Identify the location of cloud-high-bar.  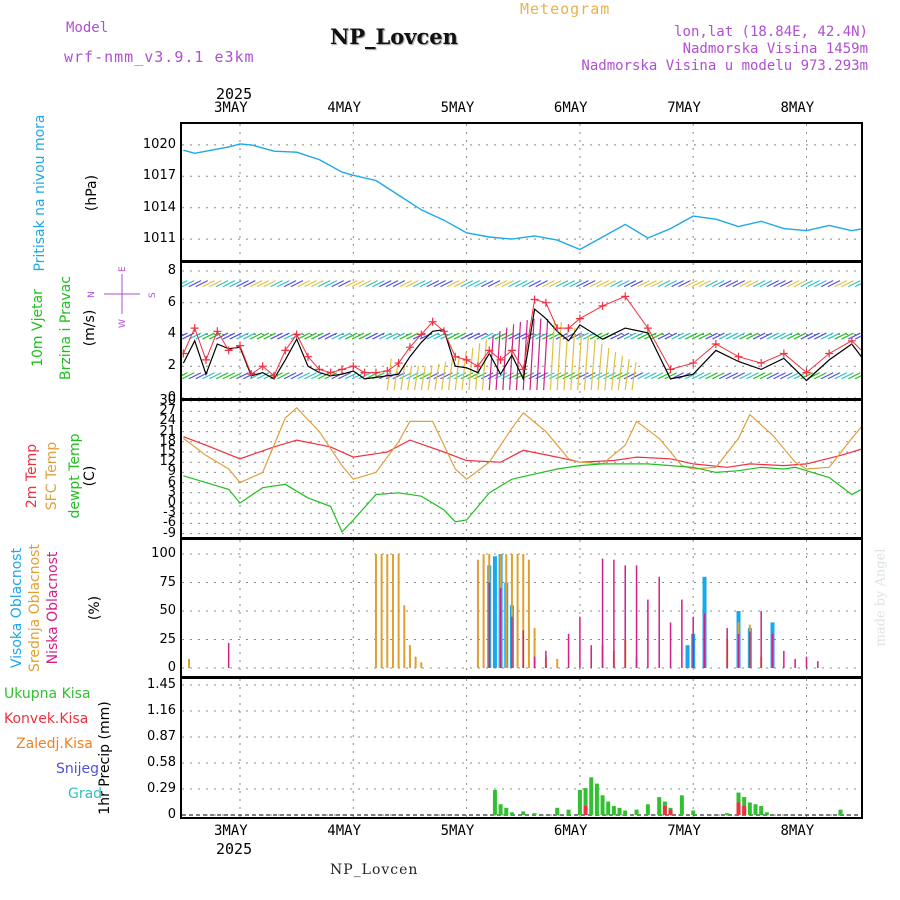
(687, 656).